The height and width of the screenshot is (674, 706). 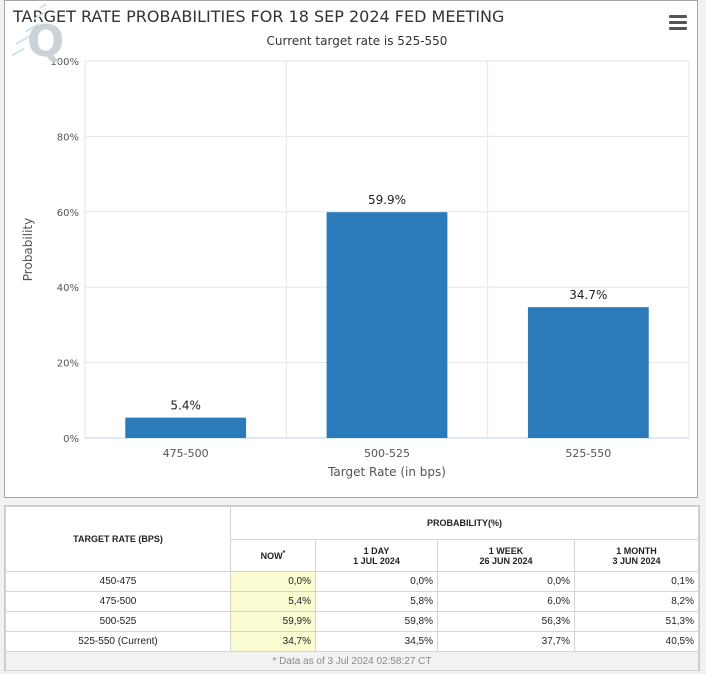 What do you see at coordinates (118, 581) in the screenshot?
I see `rate-cell: 450-475` at bounding box center [118, 581].